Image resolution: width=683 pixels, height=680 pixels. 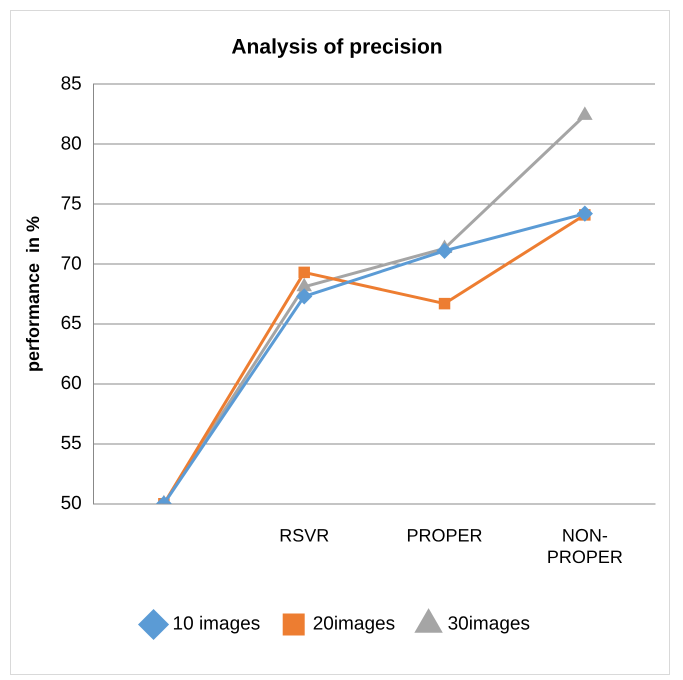 What do you see at coordinates (444, 536) in the screenshot?
I see `x-tick-label: PROPER` at bounding box center [444, 536].